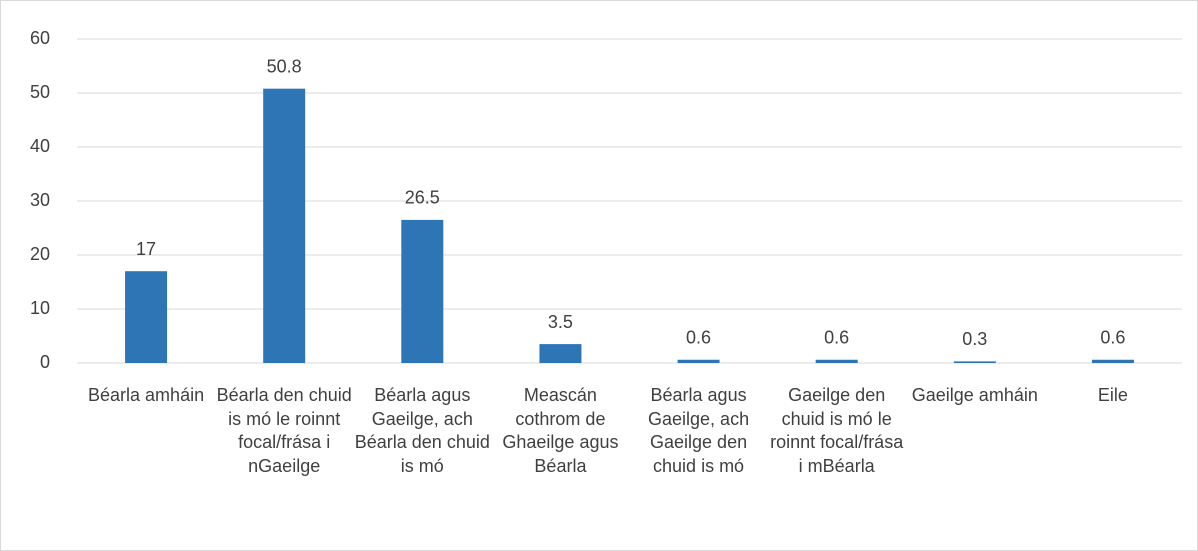 Image resolution: width=1198 pixels, height=551 pixels. Describe the element at coordinates (560, 322) in the screenshot. I see `data-label: 3.5` at that location.